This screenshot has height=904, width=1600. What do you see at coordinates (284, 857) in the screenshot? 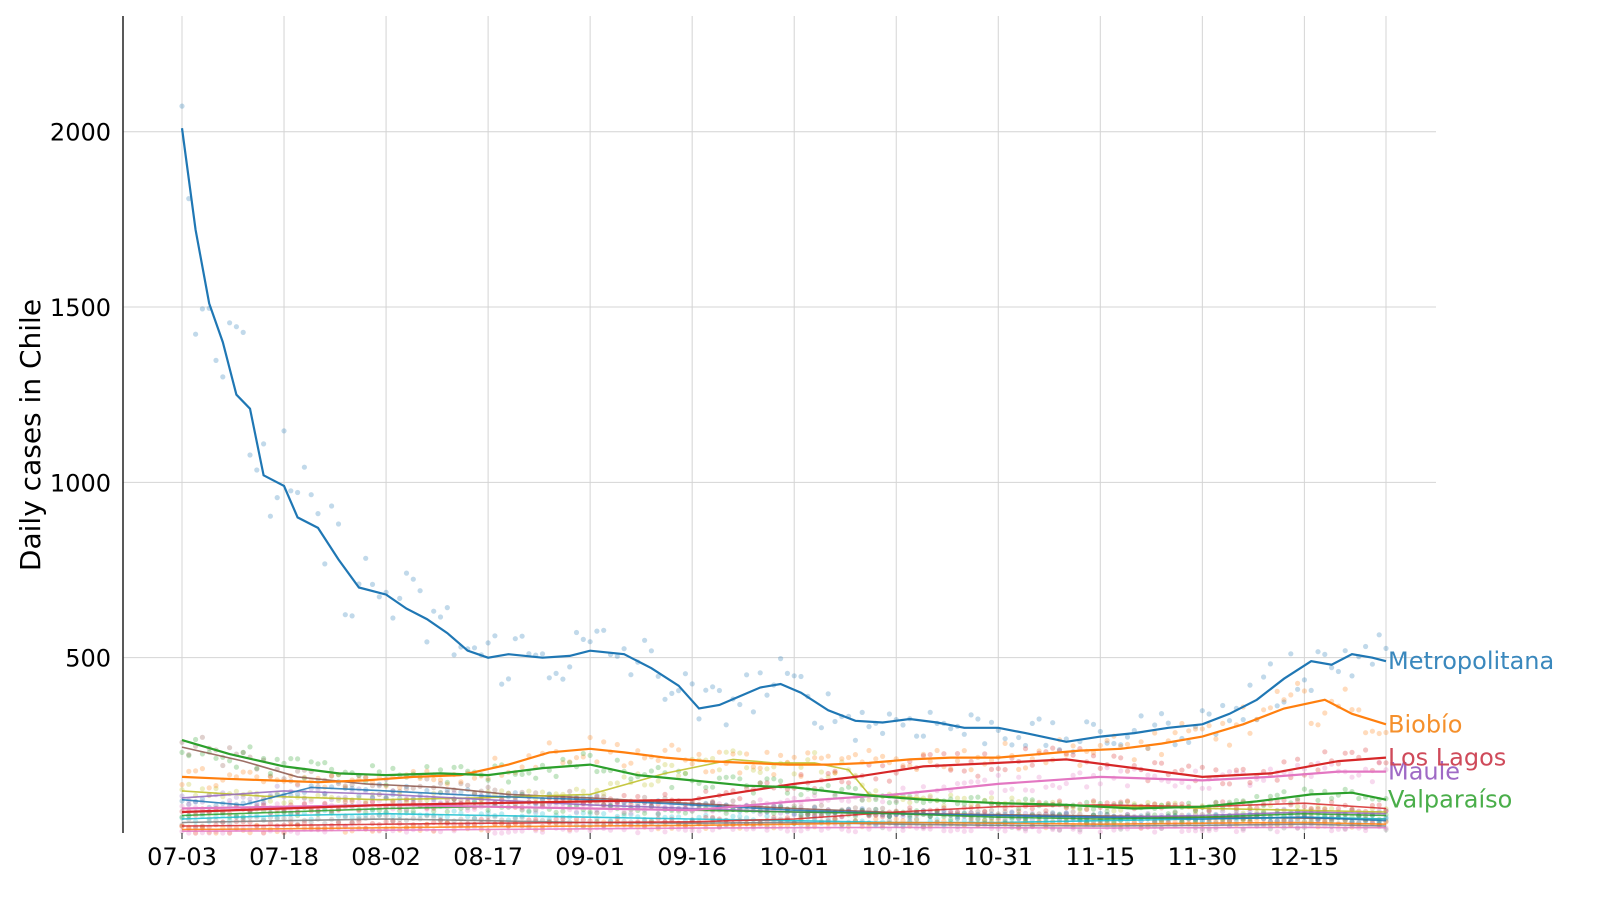
I see `x-tick-label: 07-18` at bounding box center [284, 857].